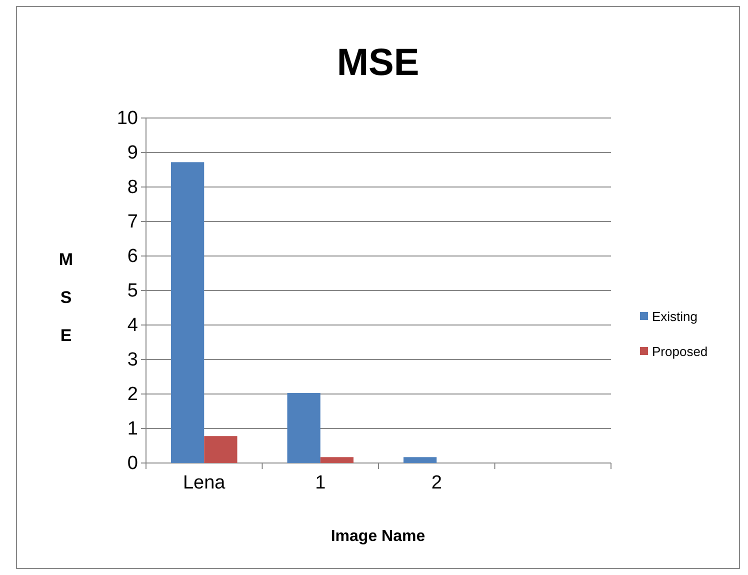 This screenshot has width=748, height=575. I want to click on x-axis-title: Image Name, so click(378, 536).